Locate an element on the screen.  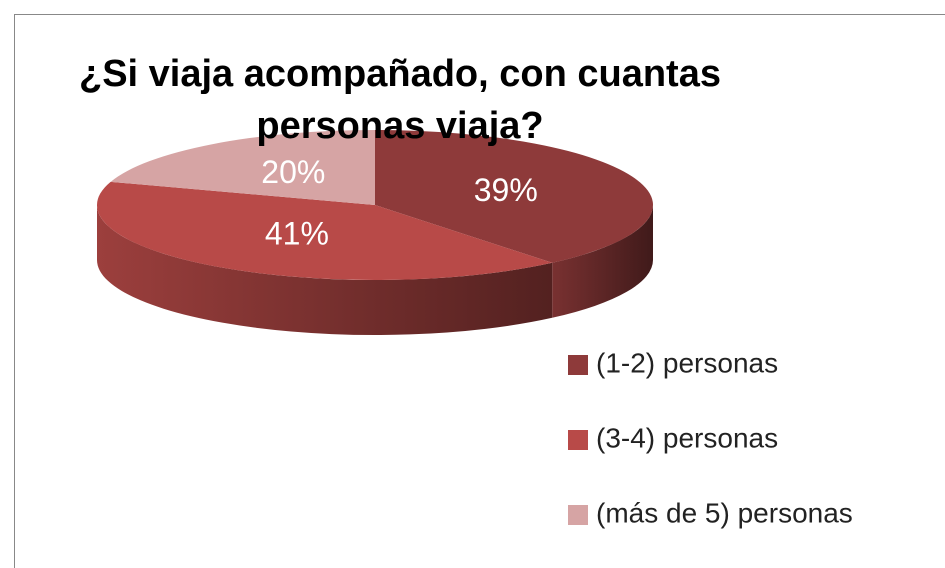
legend-label: (1-2) personas is located at coordinates (687, 362).